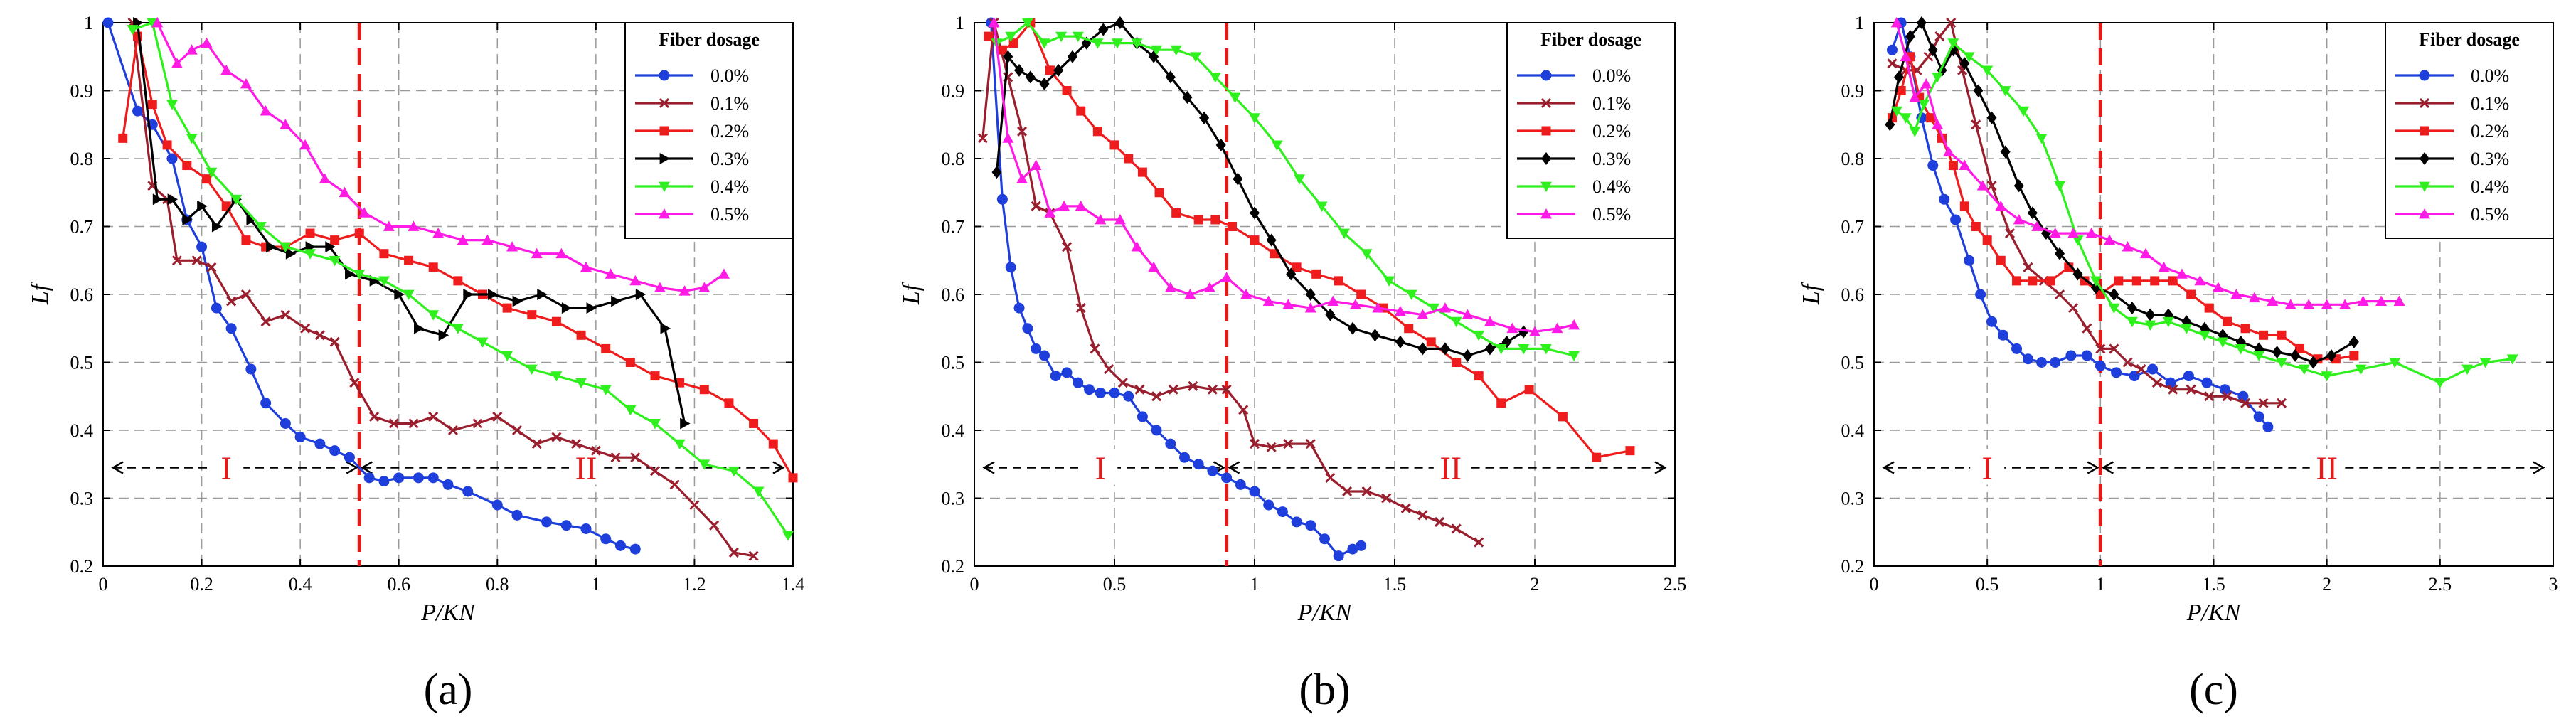 The image size is (2576, 719). Describe the element at coordinates (911, 293) in the screenshot. I see `y-axis-label: Lf` at that location.